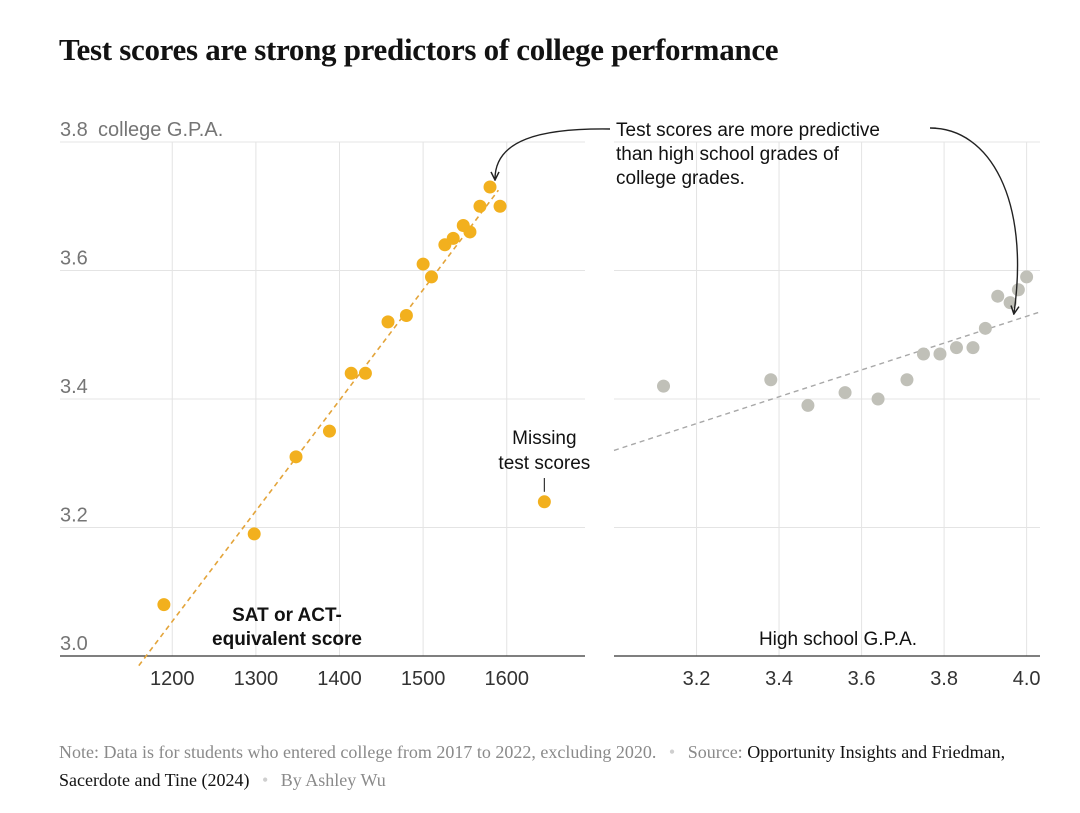 Image resolution: width=1080 pixels, height=813 pixels. I want to click on source-label: Source:, so click(715, 752).